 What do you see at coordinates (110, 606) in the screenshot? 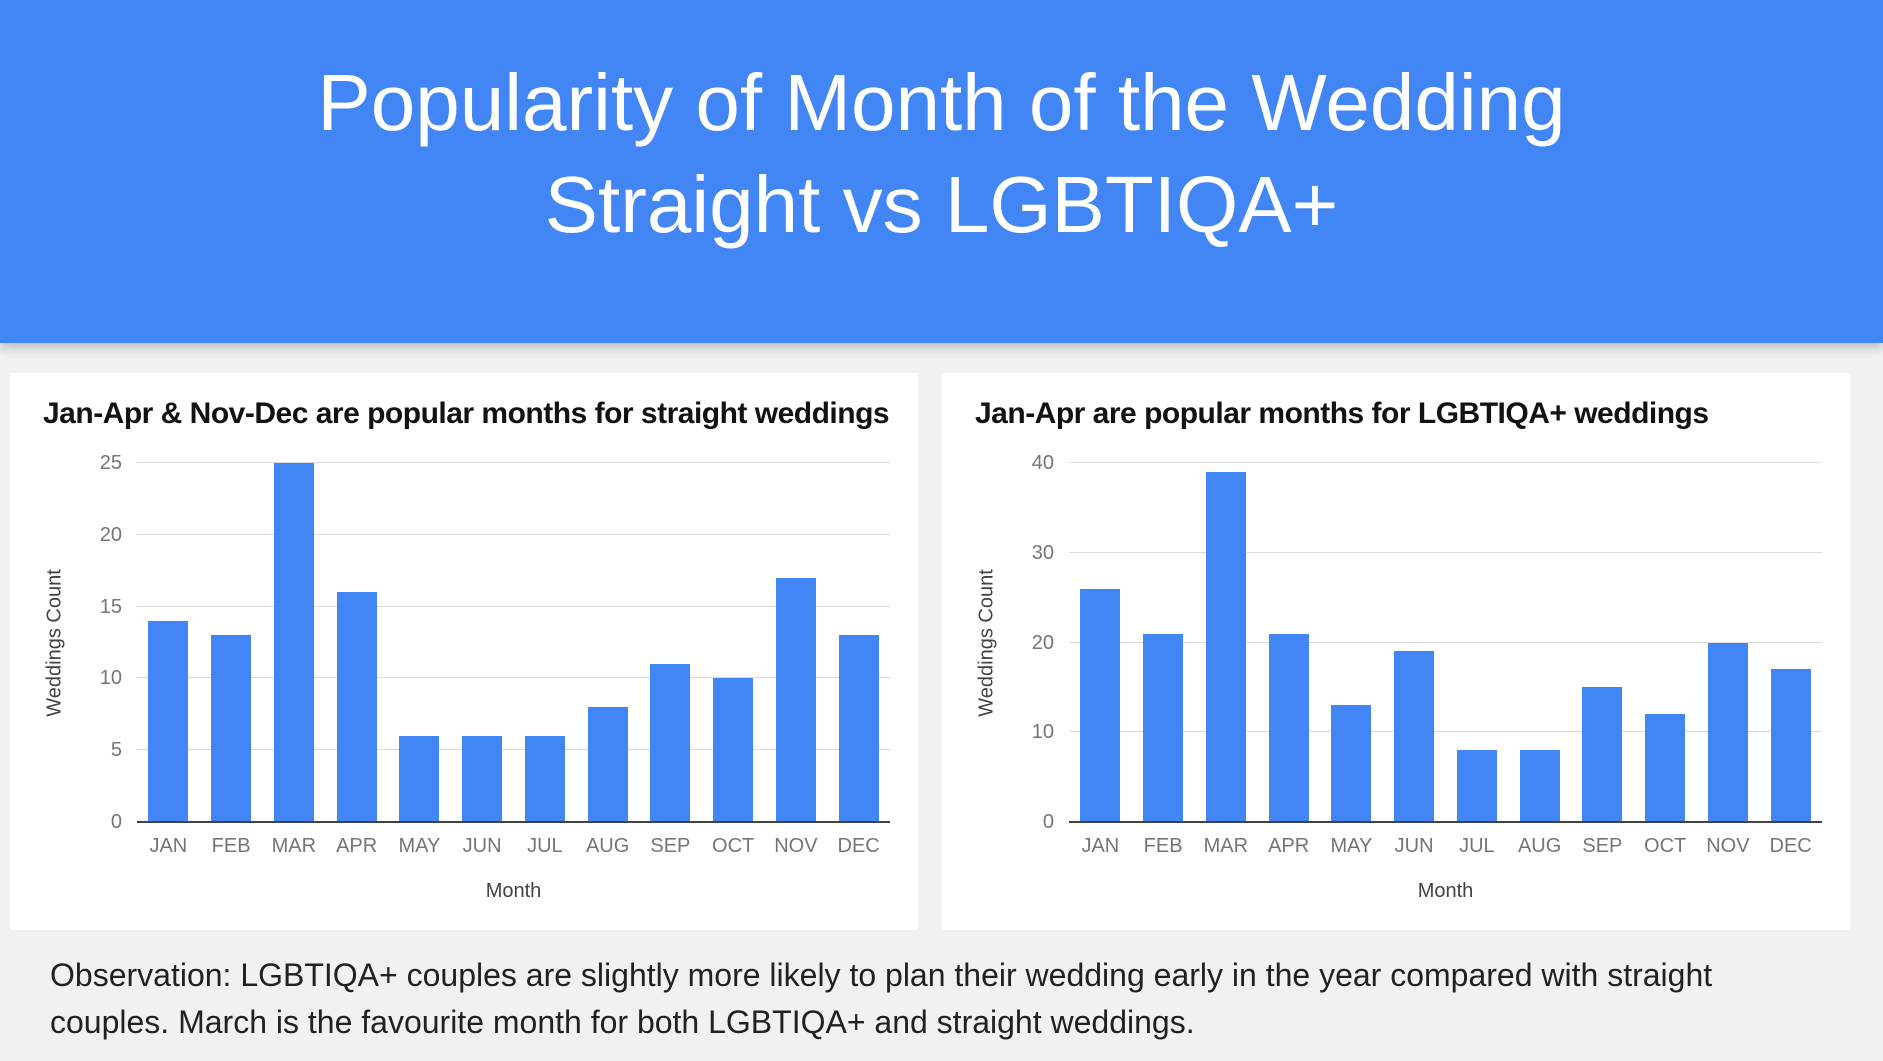
I see `y-tick-label: 15` at bounding box center [110, 606].